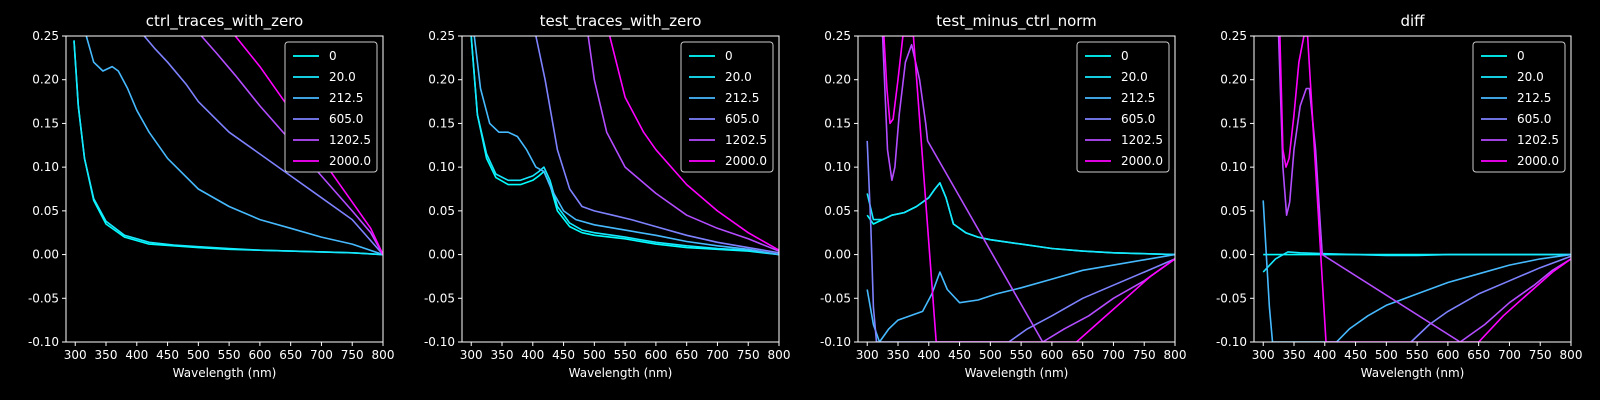 Image resolution: width=1600 pixels, height=400 pixels. I want to click on x-tick-label: 650, so click(1082, 355).